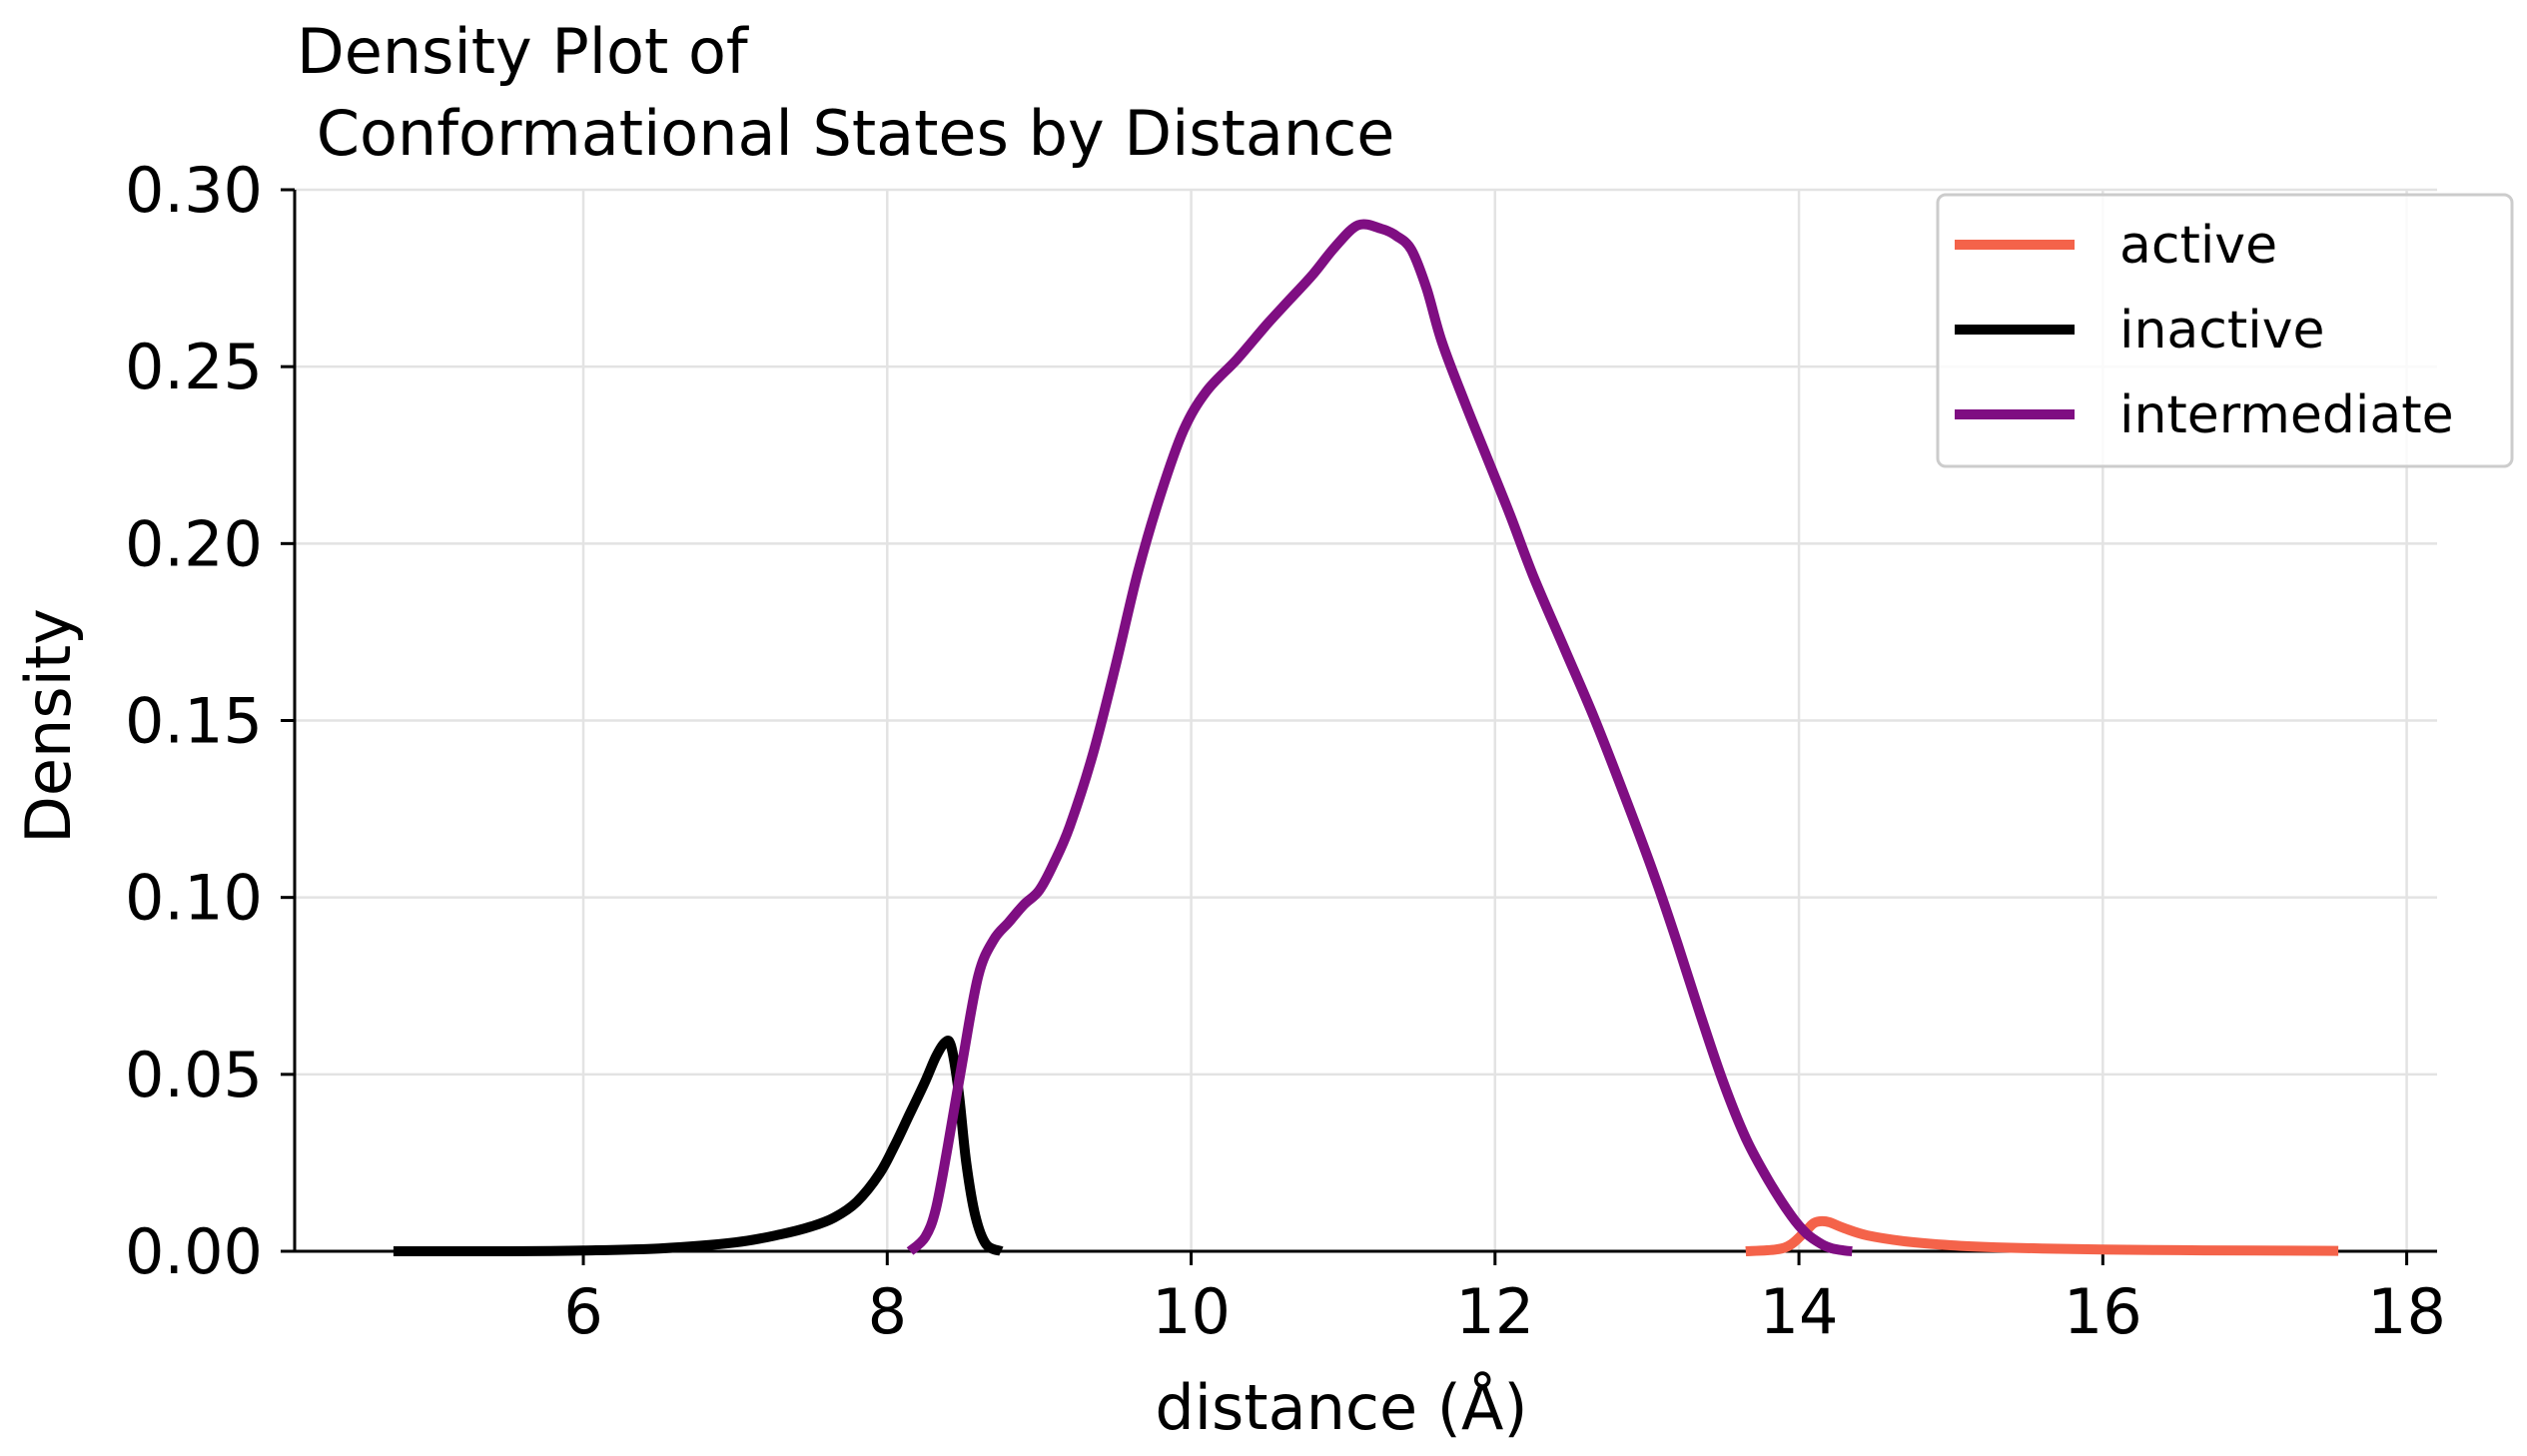  I want to click on chart-title-line-2: Conformational States by Distance, so click(846, 133).